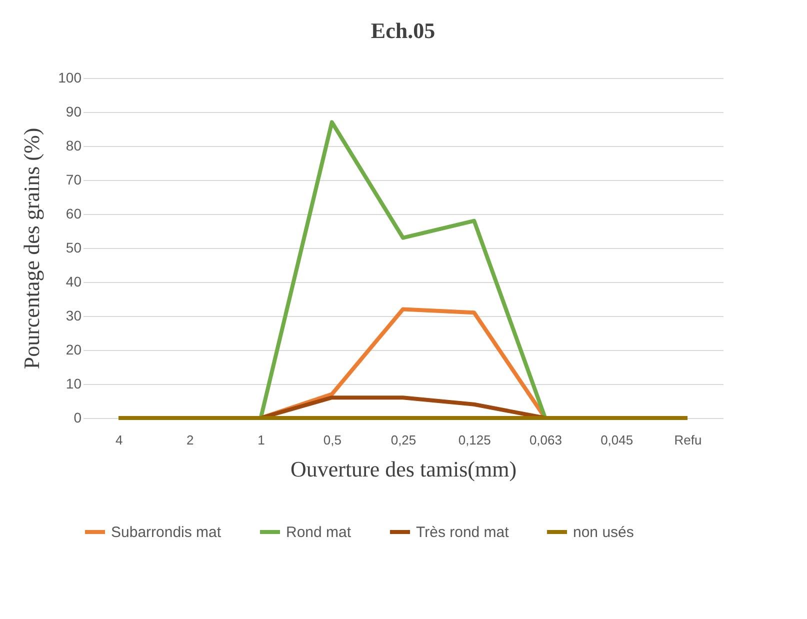  Describe the element at coordinates (603, 532) in the screenshot. I see `legend-label: non usés` at that location.